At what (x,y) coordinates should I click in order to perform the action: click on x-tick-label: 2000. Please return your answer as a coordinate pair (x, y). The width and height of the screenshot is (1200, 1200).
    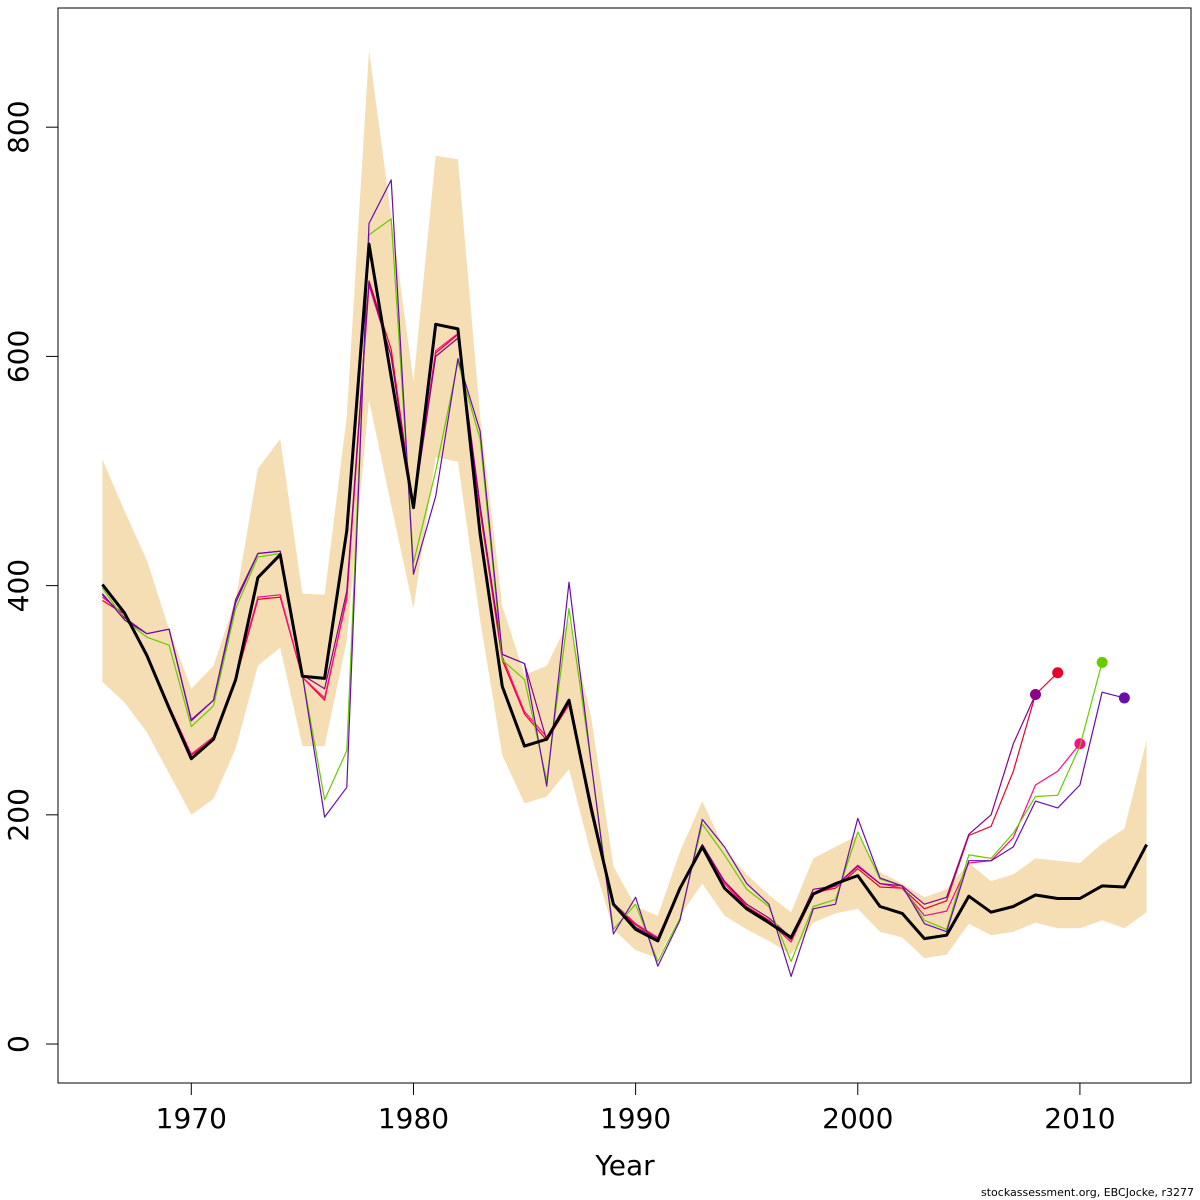
    Looking at the image, I should click on (857, 1118).